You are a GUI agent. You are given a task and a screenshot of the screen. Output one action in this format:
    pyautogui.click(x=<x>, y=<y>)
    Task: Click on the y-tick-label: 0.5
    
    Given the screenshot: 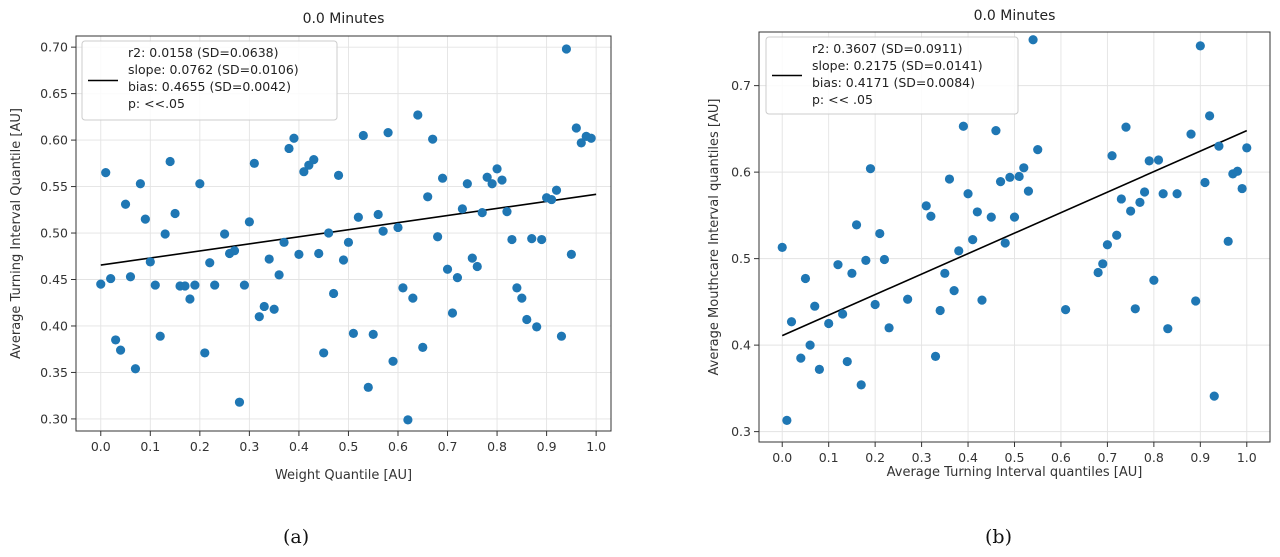 What is the action you would take?
    pyautogui.click(x=741, y=258)
    